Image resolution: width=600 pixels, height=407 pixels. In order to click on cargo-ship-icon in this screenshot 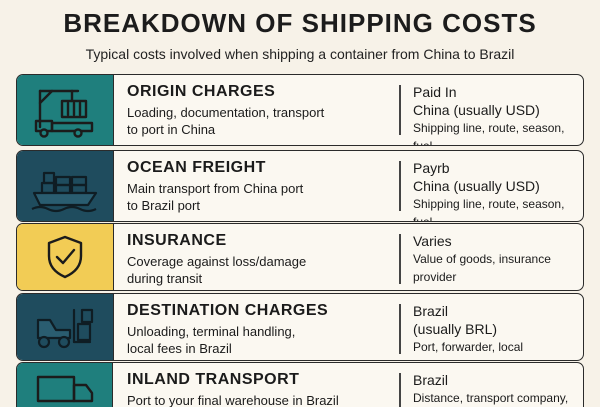, I will do `click(64, 192)`.